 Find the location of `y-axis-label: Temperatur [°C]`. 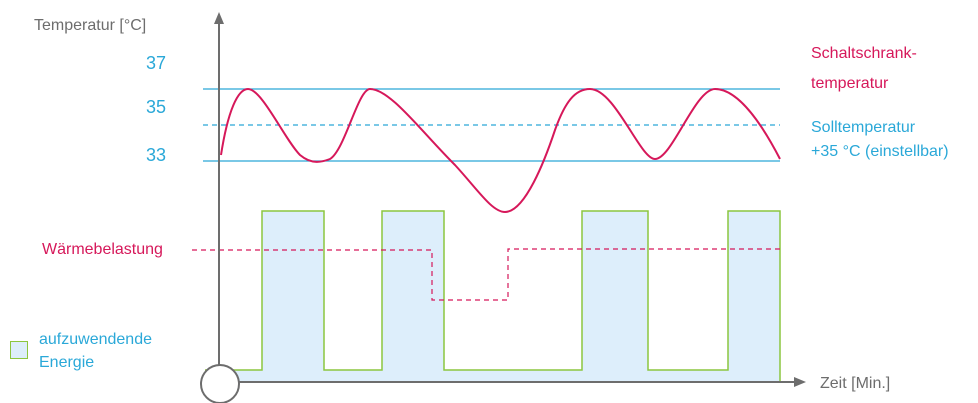

y-axis-label: Temperatur [°C] is located at coordinates (90, 25).